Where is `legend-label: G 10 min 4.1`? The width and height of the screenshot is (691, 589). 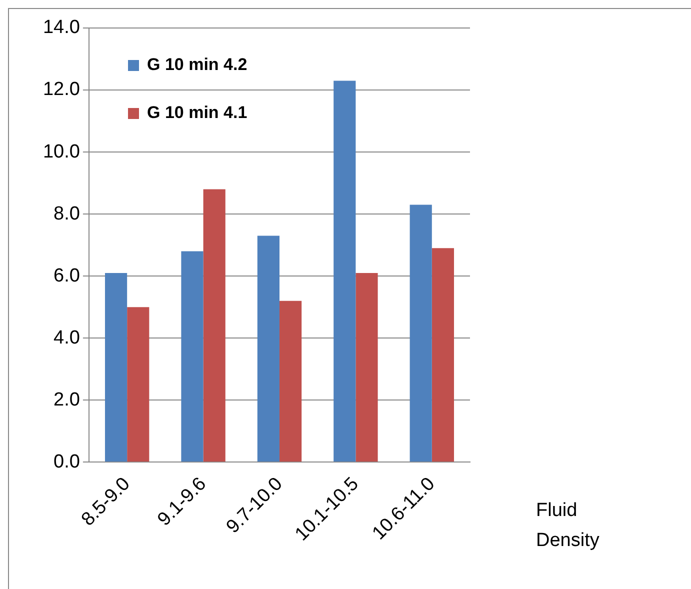 legend-label: G 10 min 4.1 is located at coordinates (197, 113).